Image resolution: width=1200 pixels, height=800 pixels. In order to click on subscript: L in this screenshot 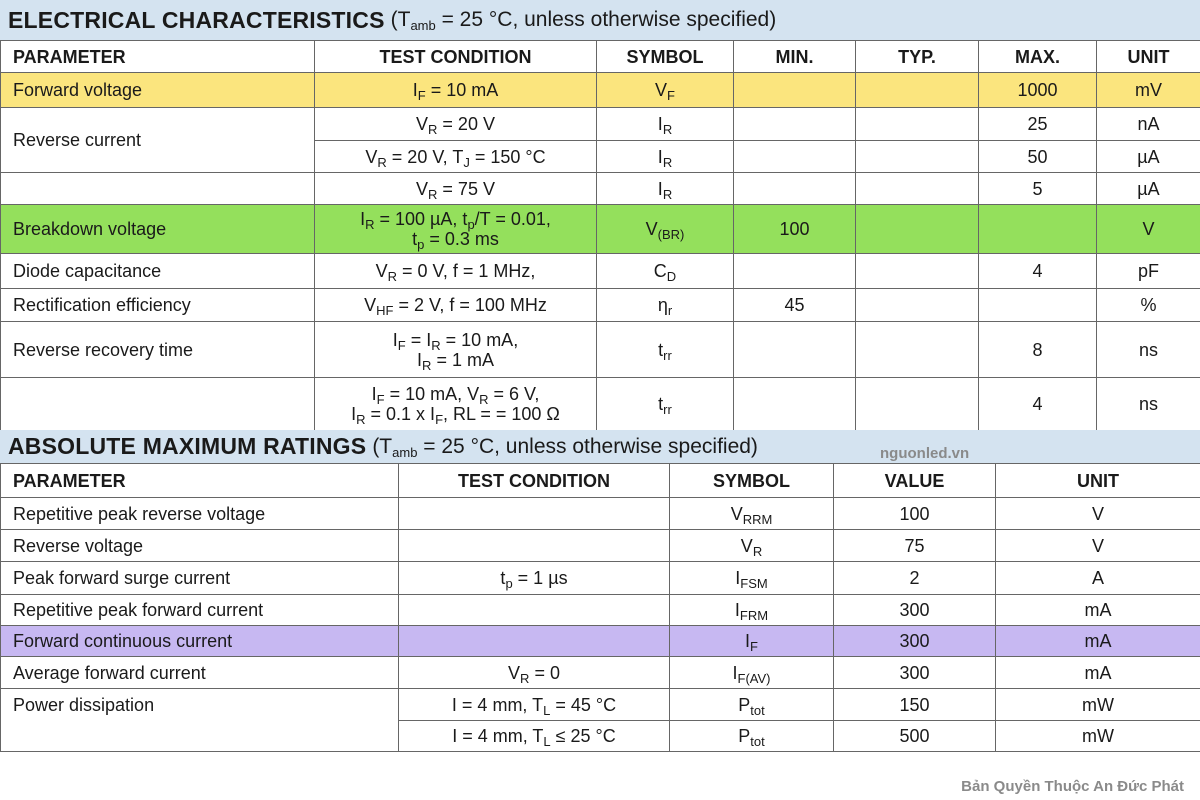, I will do `click(547, 741)`.